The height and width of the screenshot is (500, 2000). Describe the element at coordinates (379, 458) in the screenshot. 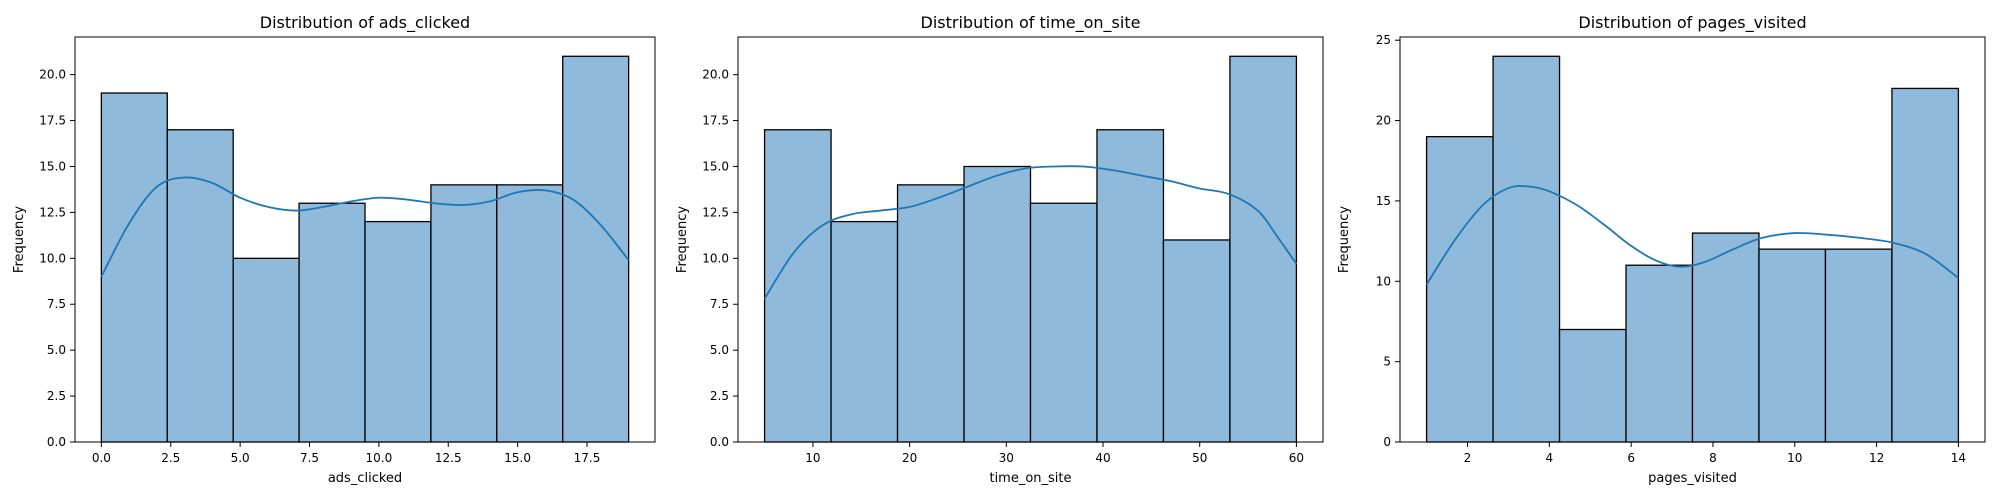

I see `x-tick-label: 10.0` at that location.